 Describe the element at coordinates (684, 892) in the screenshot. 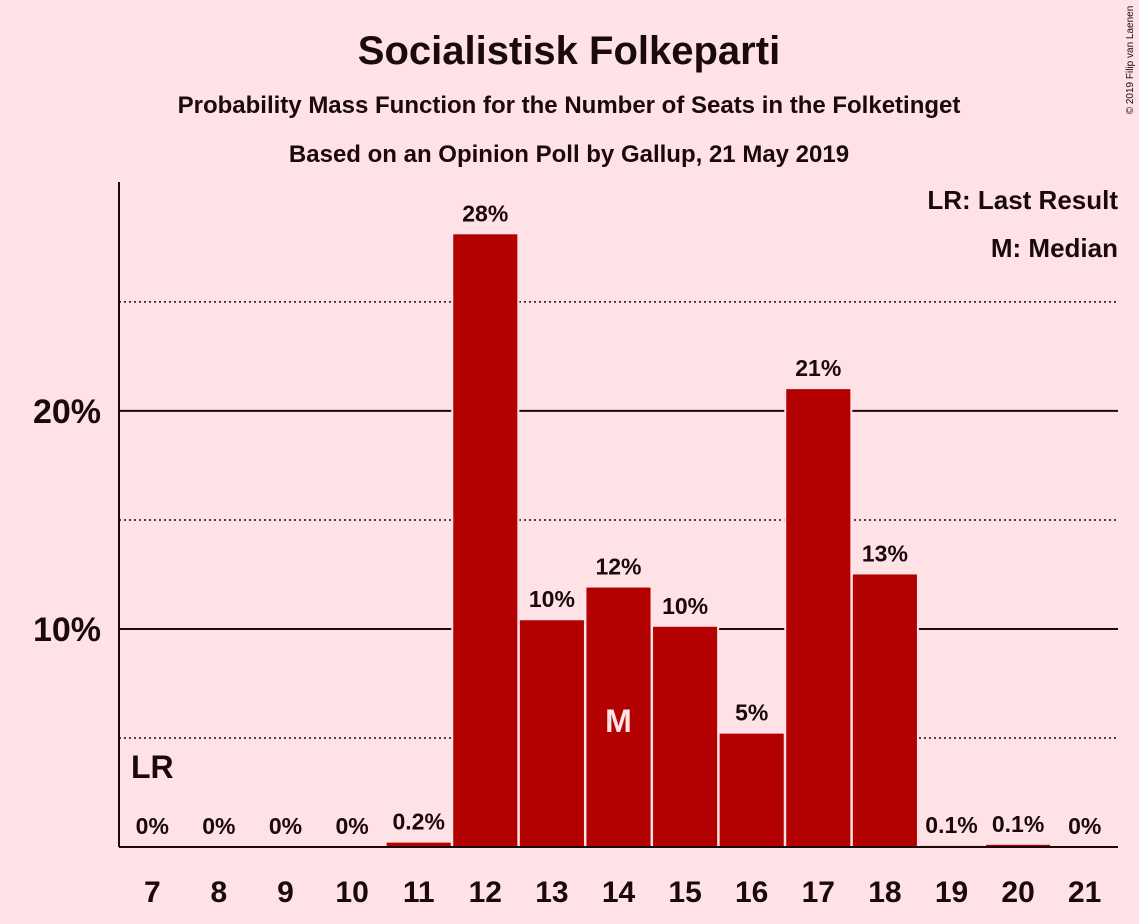

I see `x-tick-label: 15` at that location.